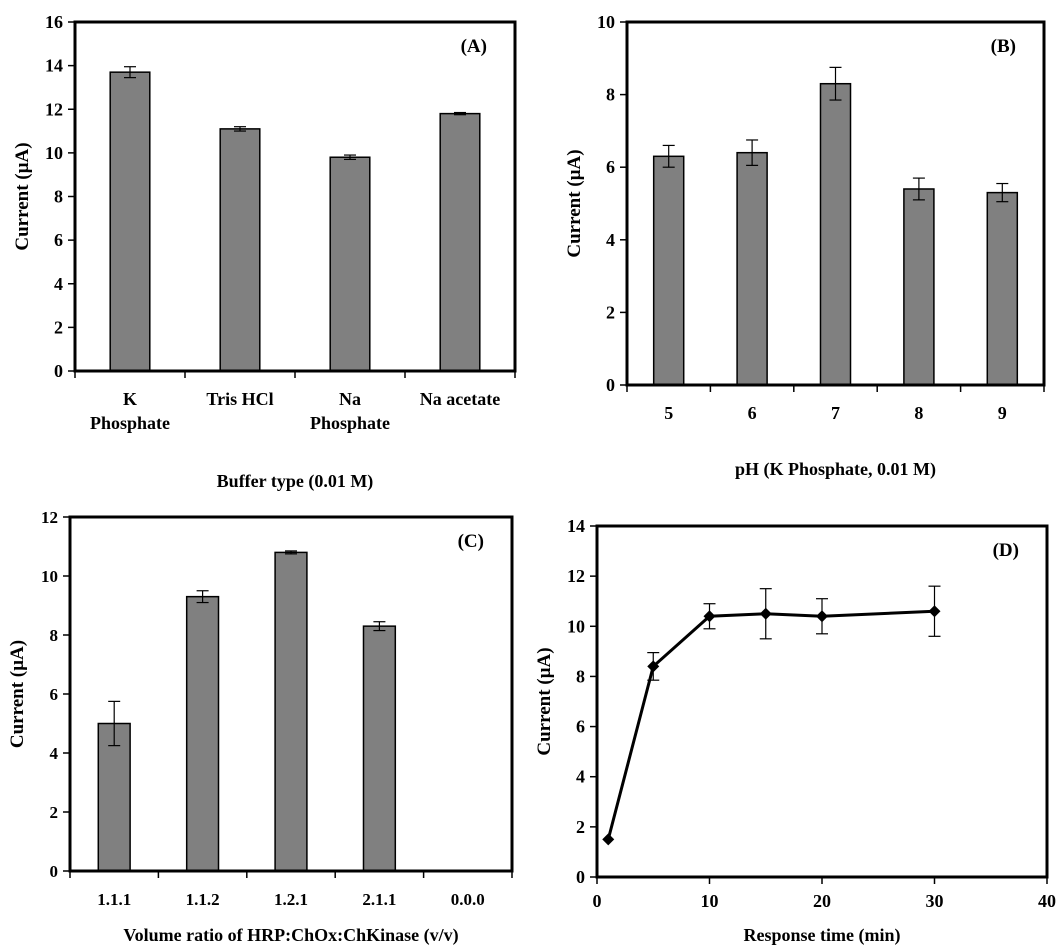  Describe the element at coordinates (935, 901) in the screenshot. I see `x-tick-label: 30` at that location.